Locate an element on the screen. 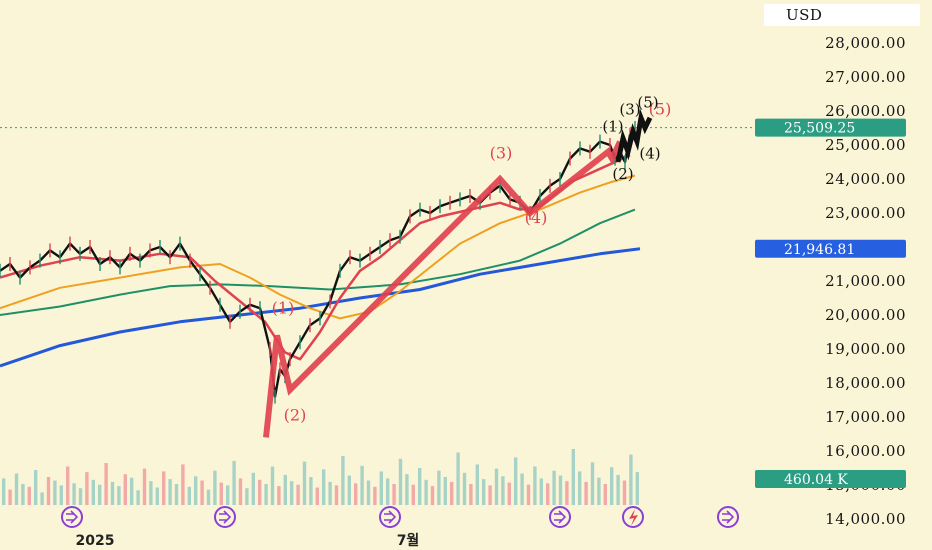 The image size is (932, 550). wave-label: (2) is located at coordinates (622, 174).